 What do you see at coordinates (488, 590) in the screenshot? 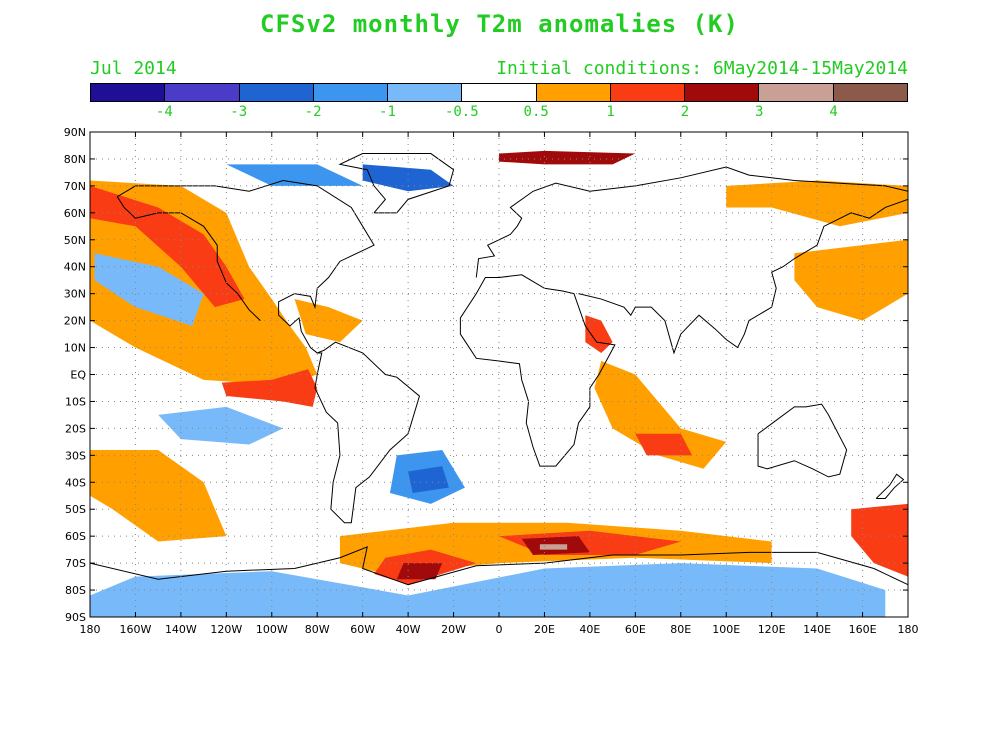
I see `anomaly-region-antarctic-cool` at bounding box center [488, 590].